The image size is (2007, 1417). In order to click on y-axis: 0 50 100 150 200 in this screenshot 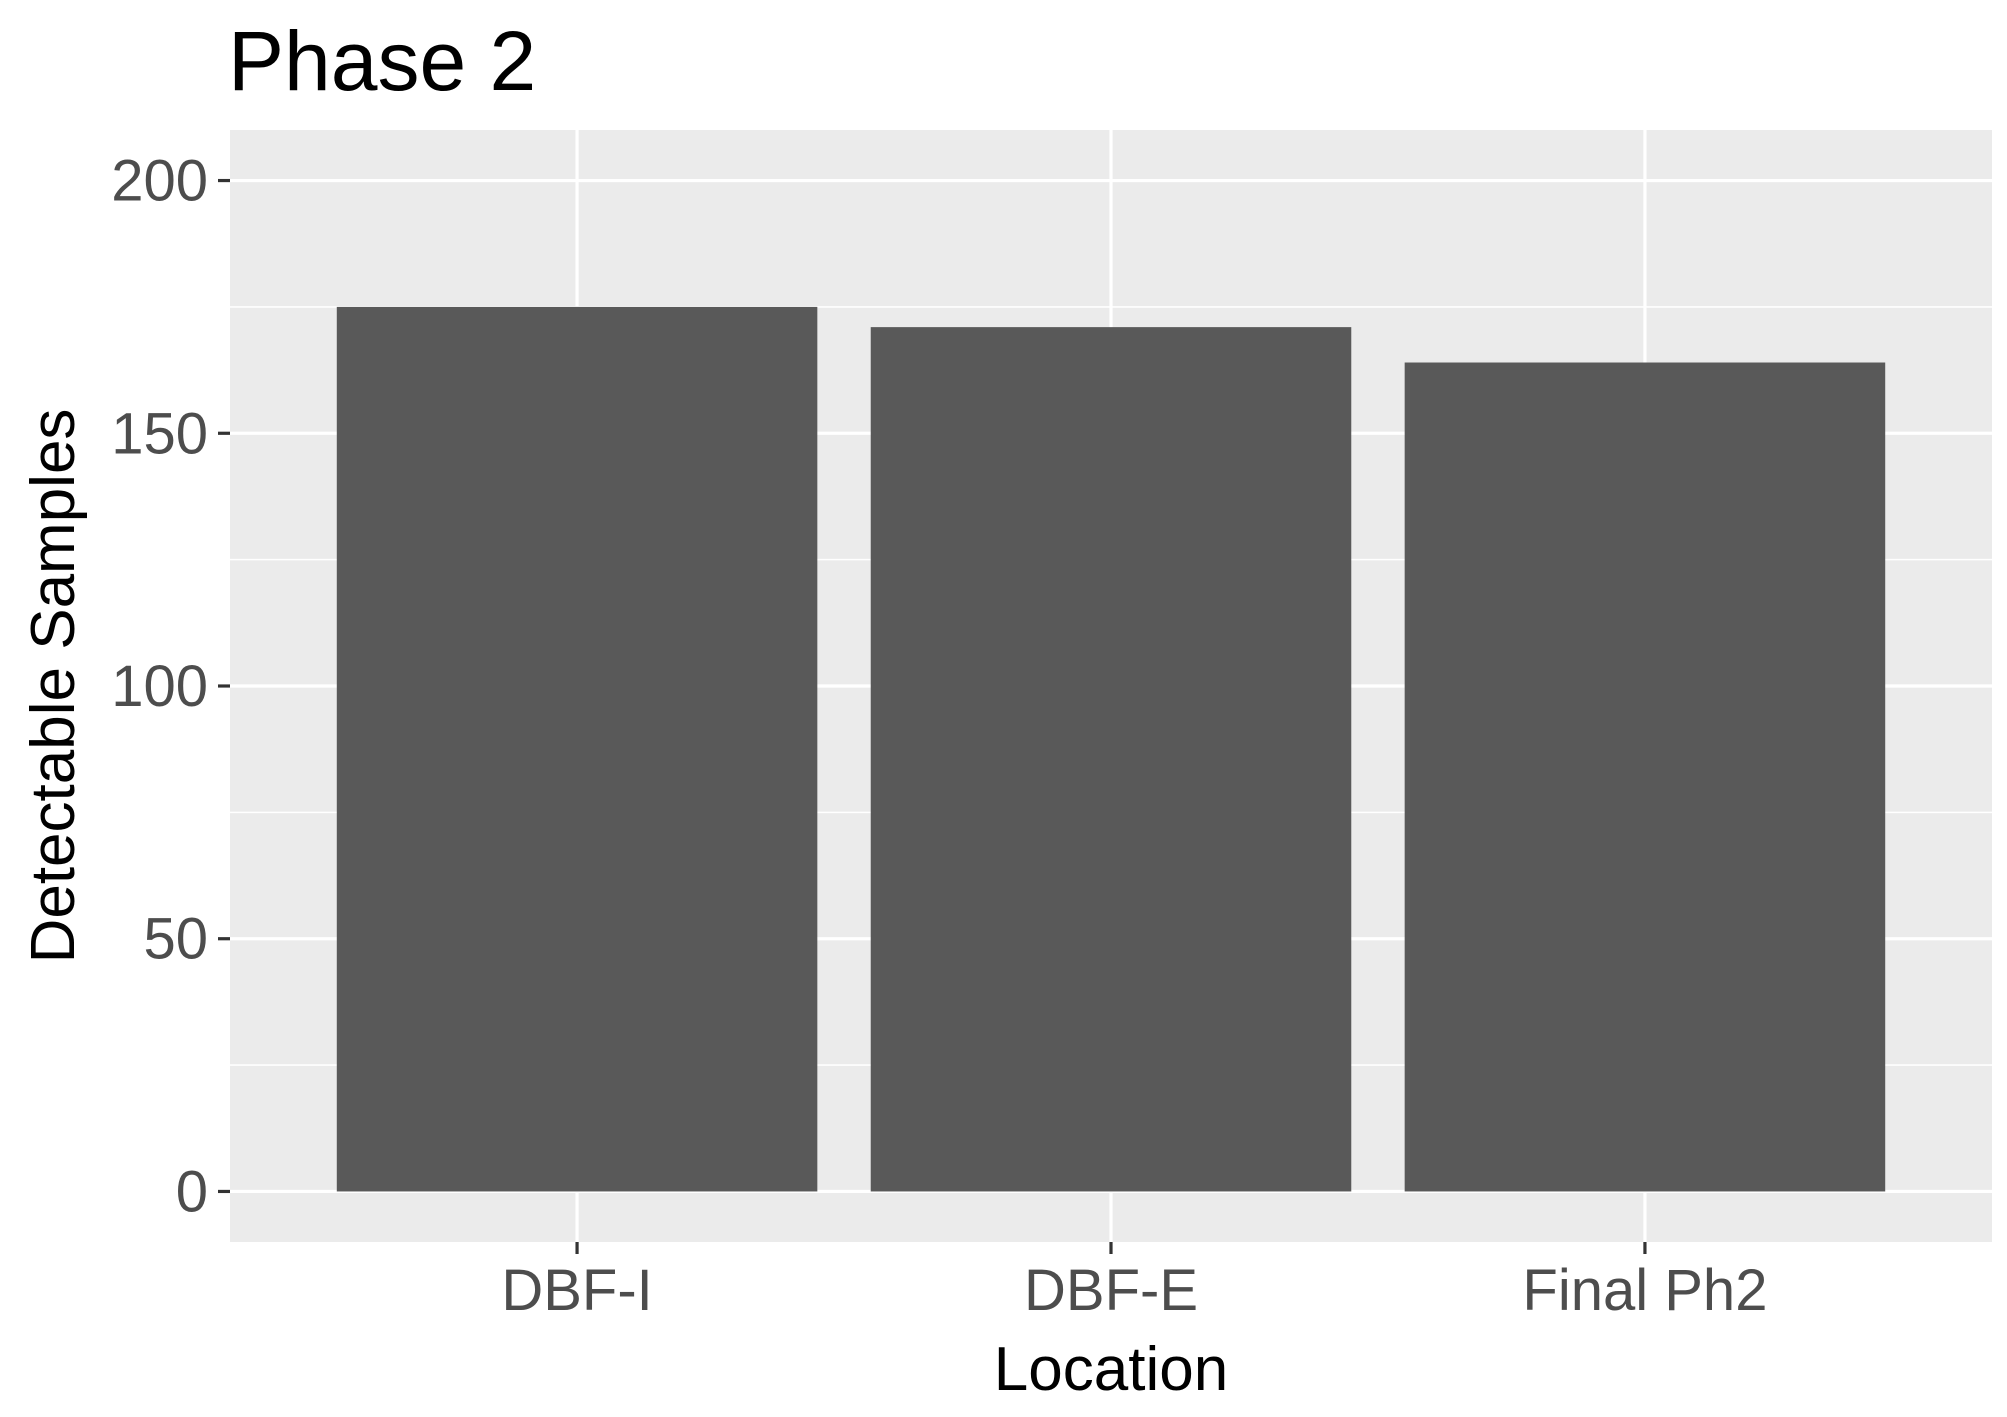, I will do `click(170, 686)`.